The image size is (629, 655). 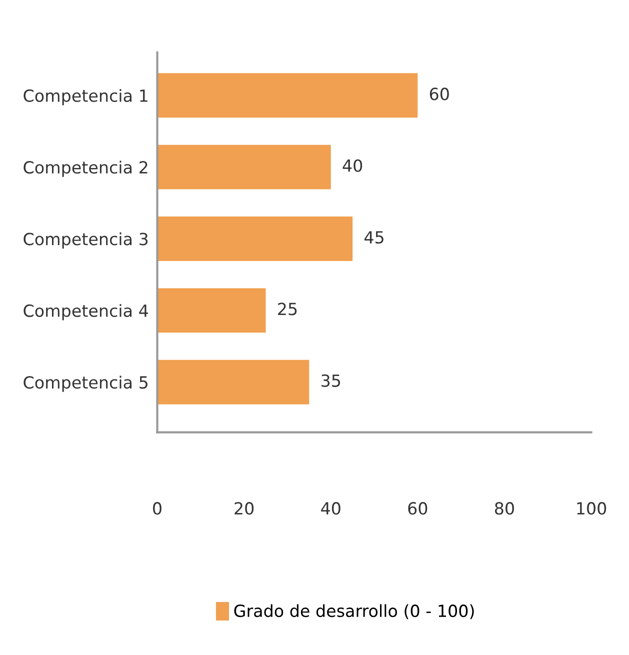 I want to click on y-tick-label: Competencia 2, so click(x=86, y=168).